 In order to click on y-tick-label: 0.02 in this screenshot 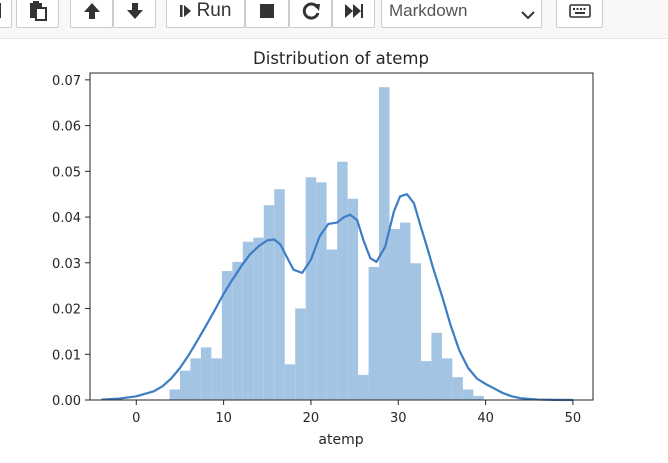, I will do `click(66, 310)`.